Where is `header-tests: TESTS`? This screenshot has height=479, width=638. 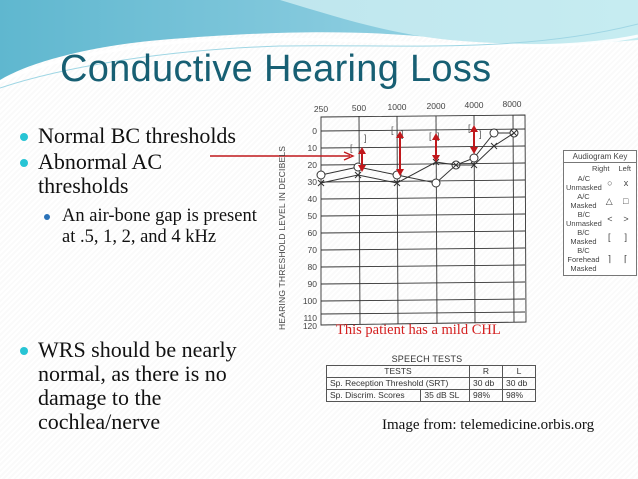
header-tests: TESTS is located at coordinates (398, 371).